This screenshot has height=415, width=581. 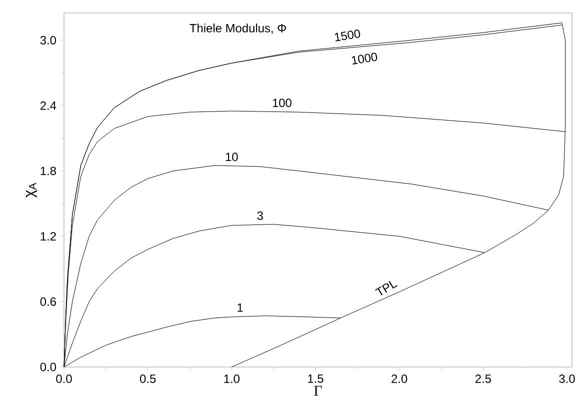 I want to click on series-label: 1, so click(x=240, y=308).